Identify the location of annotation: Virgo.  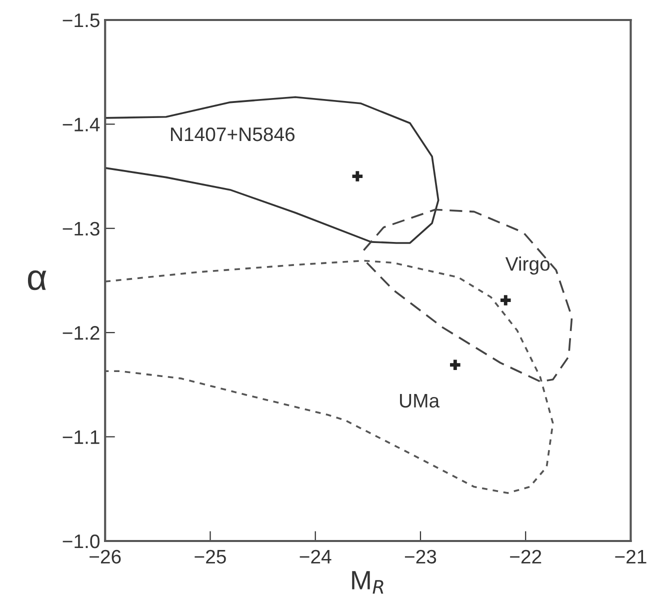
(527, 265).